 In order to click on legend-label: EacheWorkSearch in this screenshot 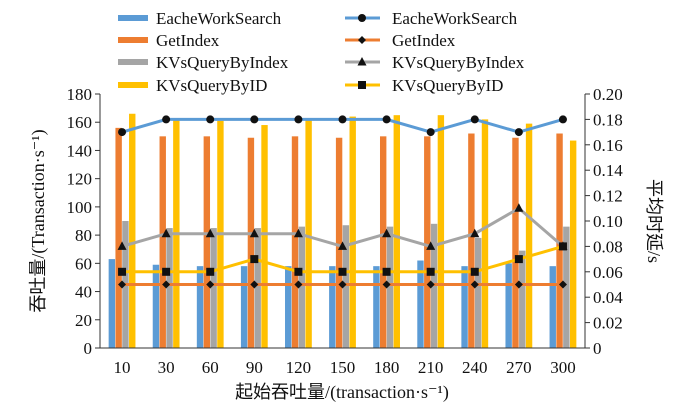, I will do `click(219, 18)`.